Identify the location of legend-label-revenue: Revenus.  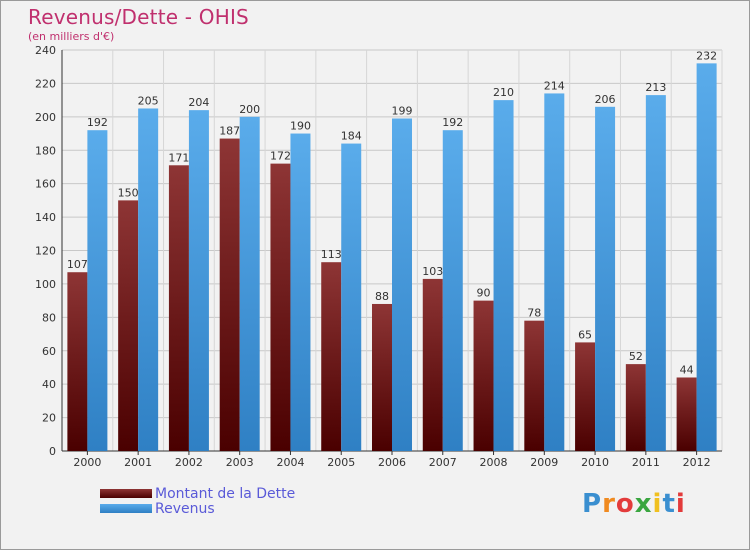
(185, 508).